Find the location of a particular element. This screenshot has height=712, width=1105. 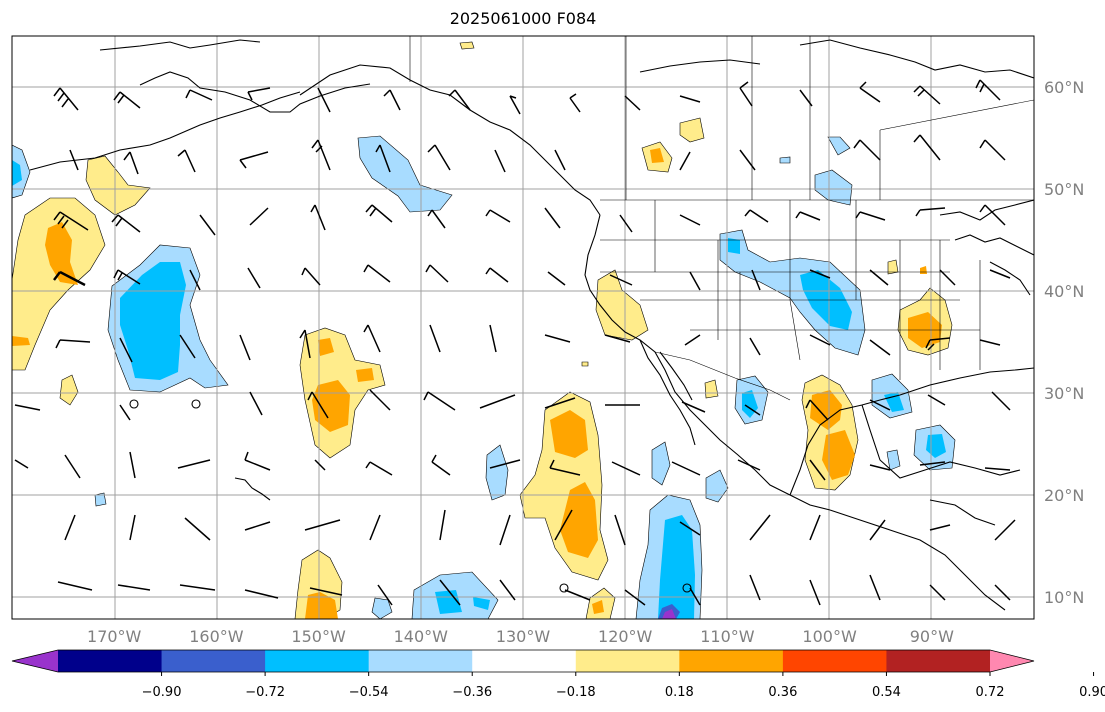

colorbar-label: 0.36 is located at coordinates (782, 692).